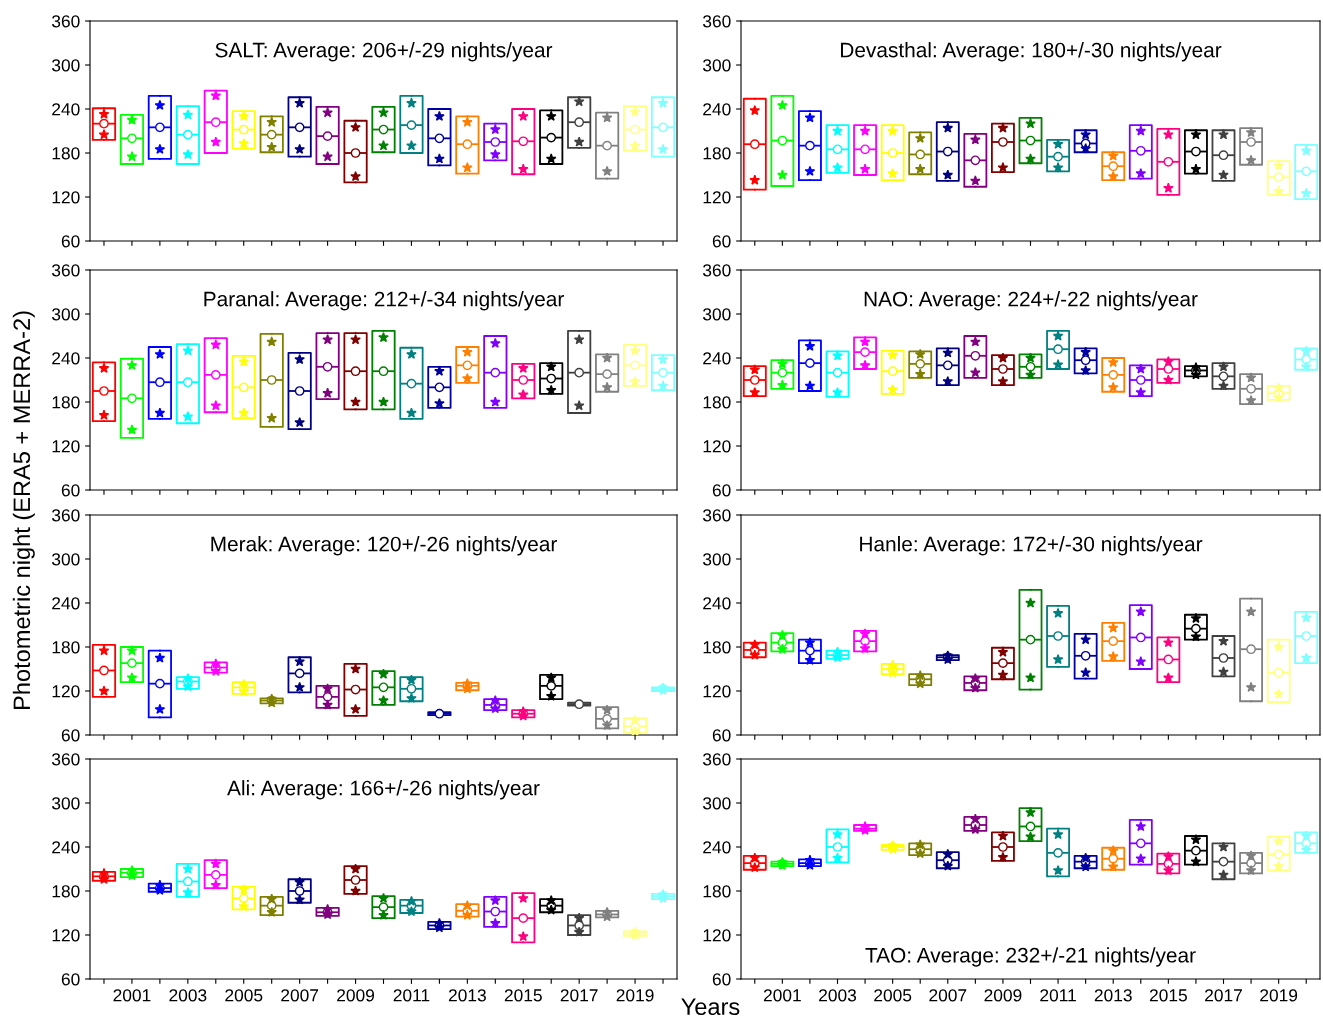 The image size is (1323, 1021). I want to click on text: Ali: Average: 166+/-26 nights/year, so click(383, 790).